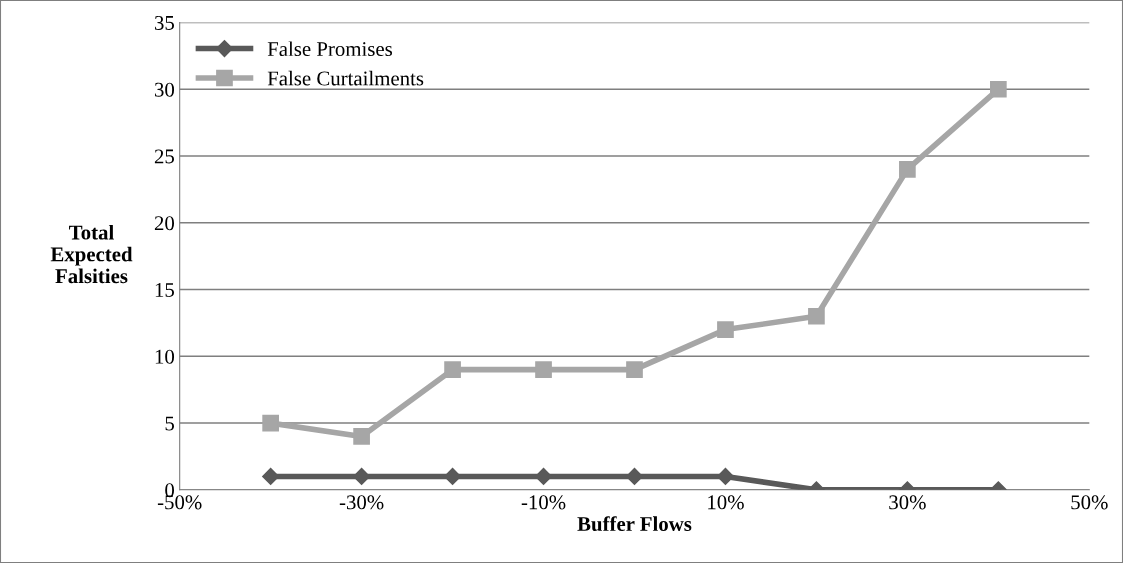 Image resolution: width=1123 pixels, height=563 pixels. Describe the element at coordinates (330, 49) in the screenshot. I see `legend-label: False Promises` at that location.